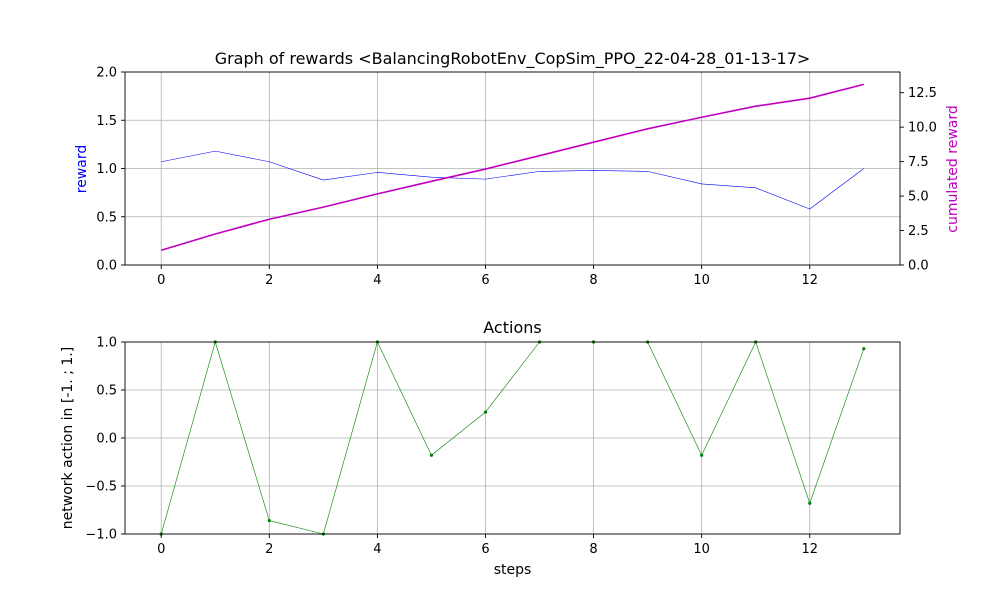 The image size is (1000, 600). I want to click on y-tick-label: 1.5, so click(106, 121).